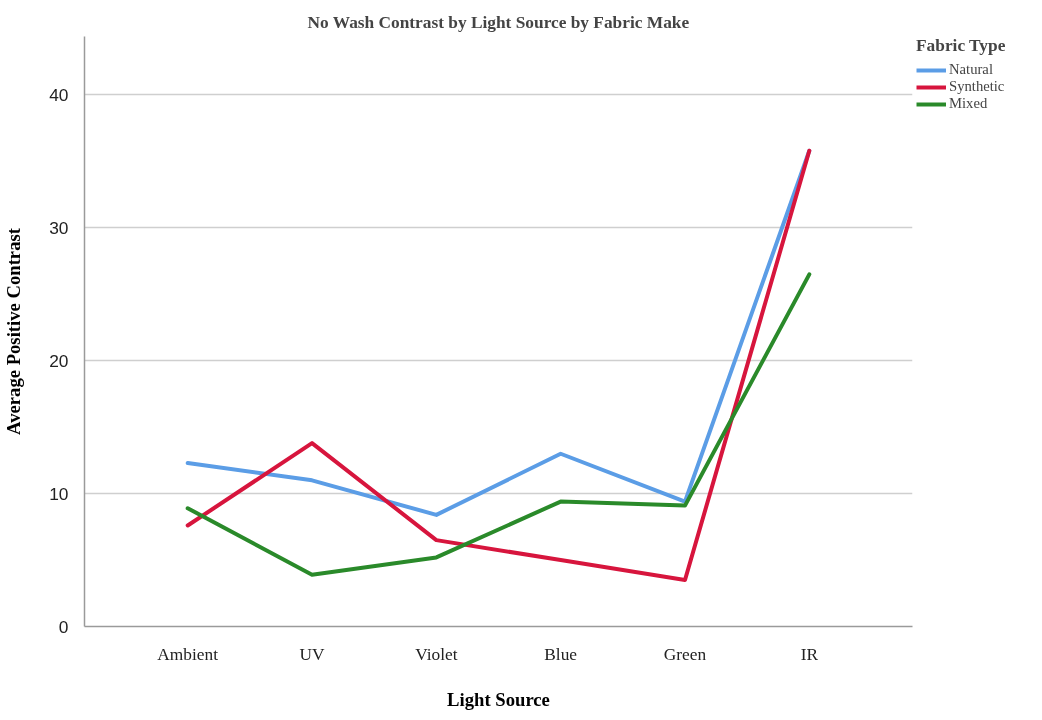 The height and width of the screenshot is (720, 1042). I want to click on legend-label: Natural, so click(971, 69).